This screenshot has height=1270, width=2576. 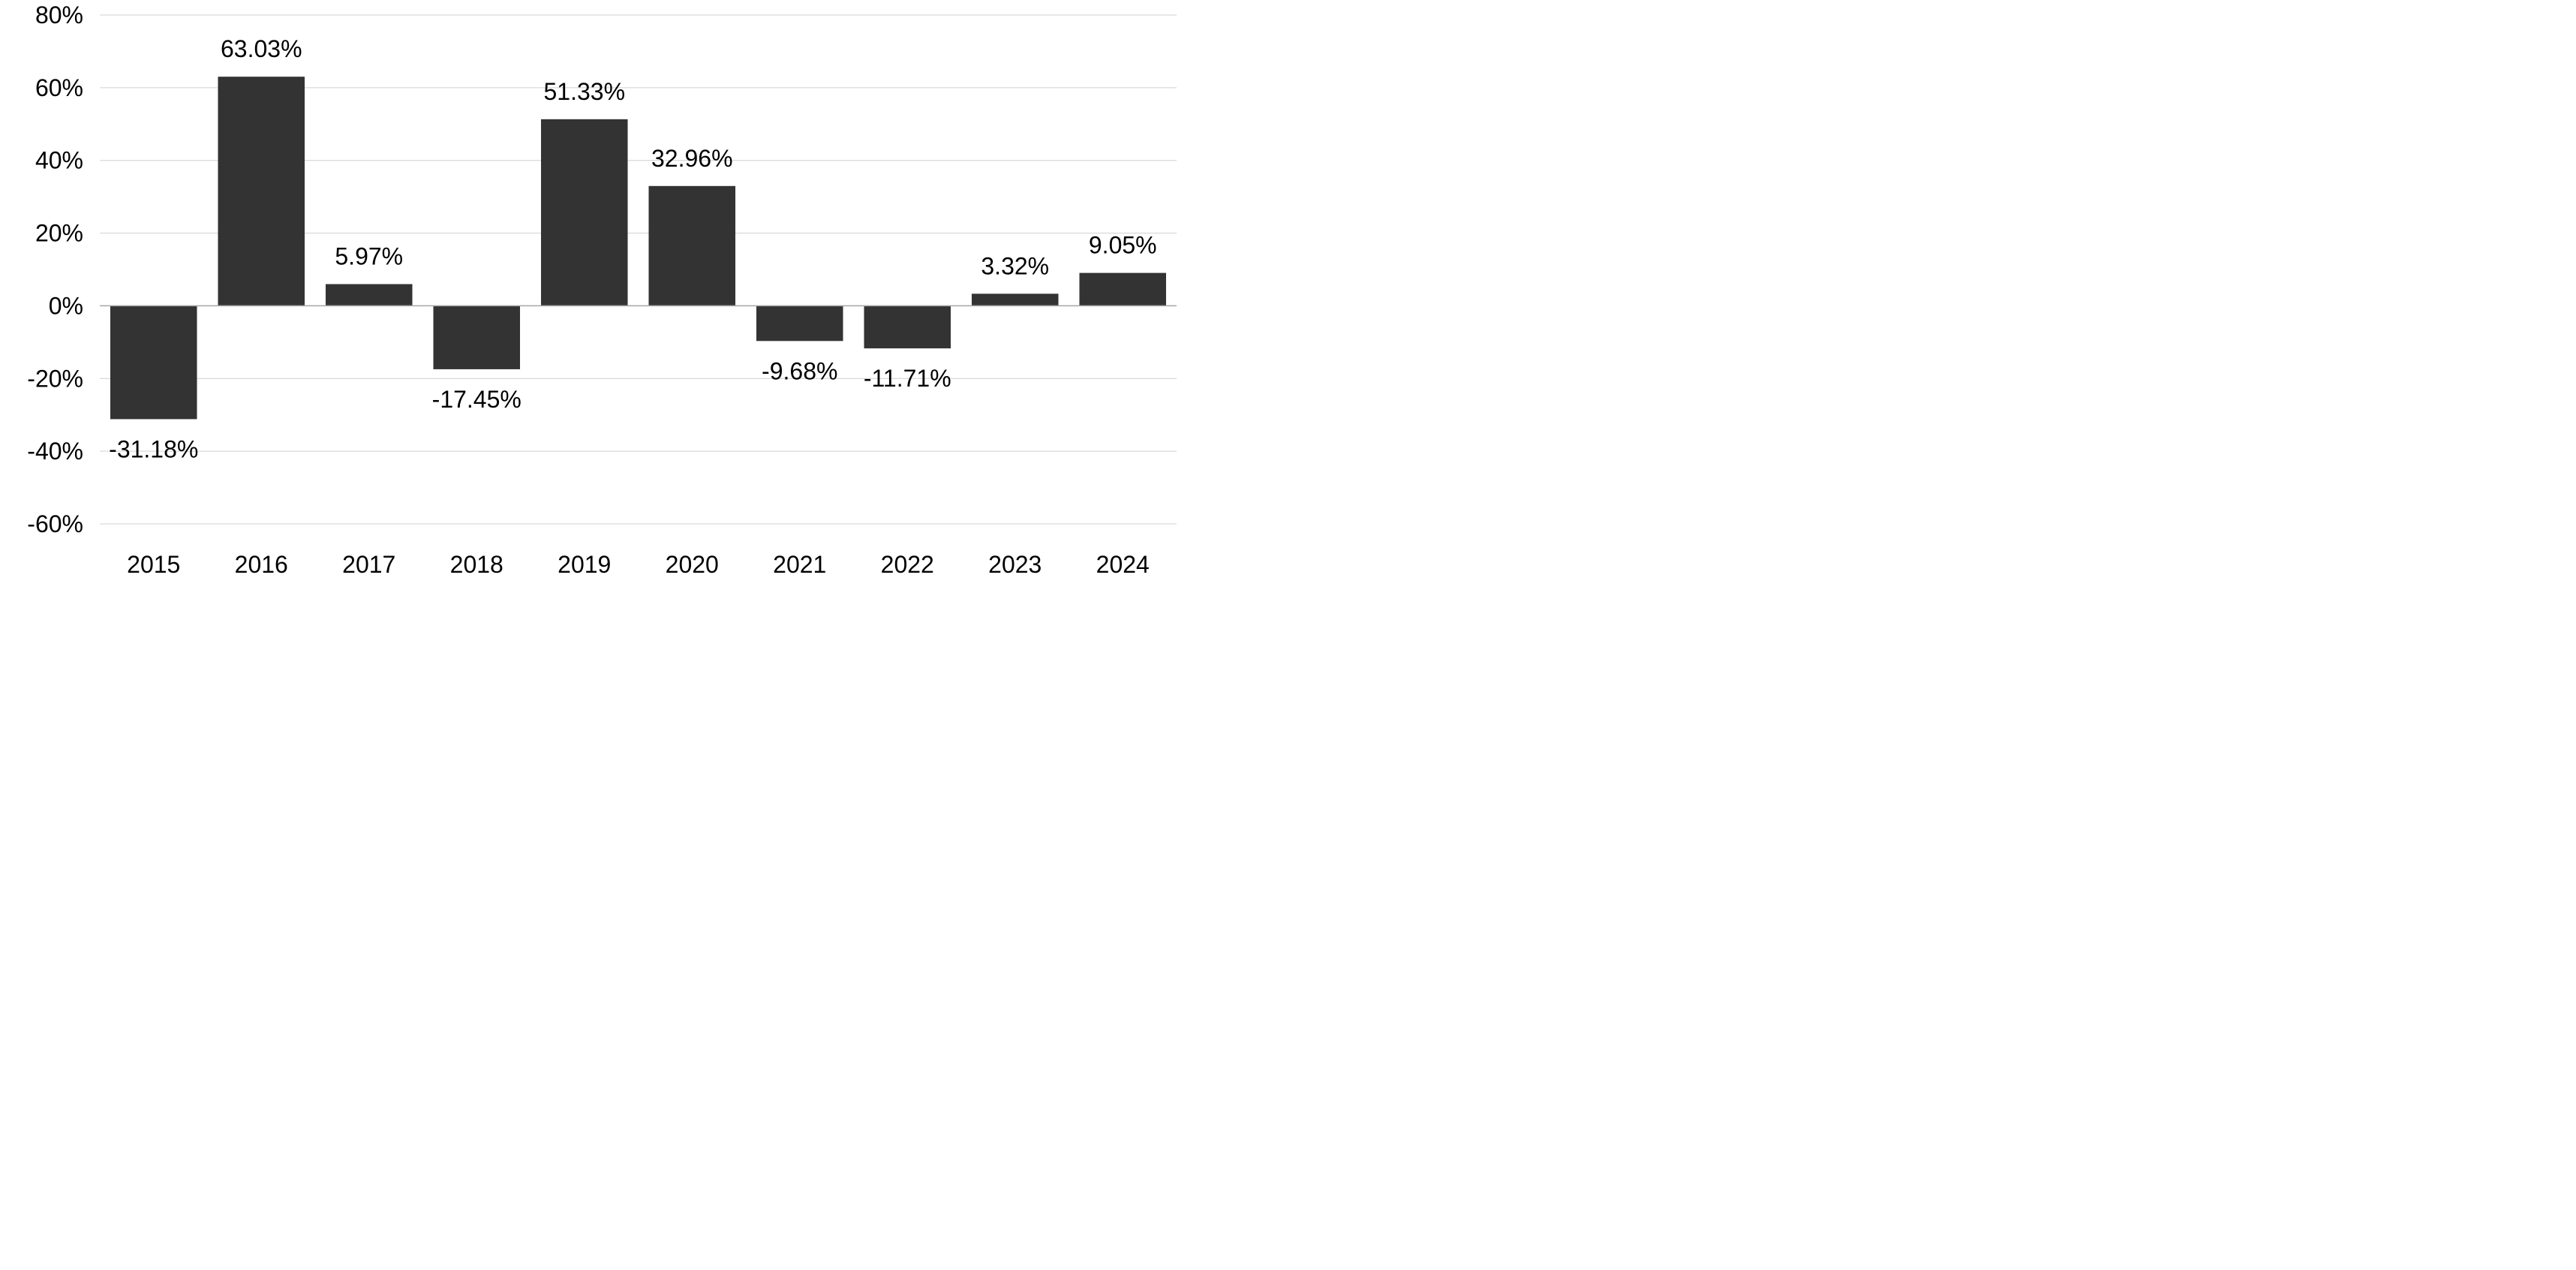 I want to click on y-tick-label: 80%, so click(x=59, y=15).